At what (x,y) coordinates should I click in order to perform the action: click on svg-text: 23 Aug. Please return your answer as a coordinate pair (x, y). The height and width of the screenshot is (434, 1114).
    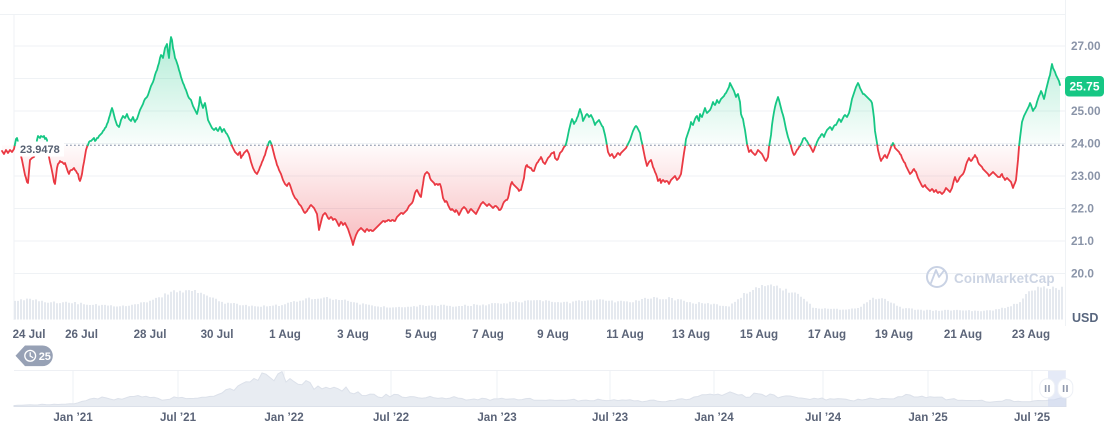
    Looking at the image, I should click on (1031, 334).